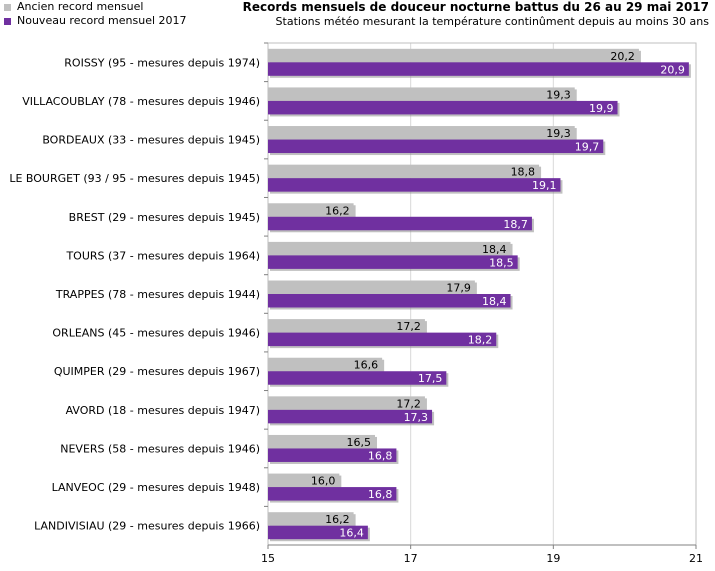 The width and height of the screenshot is (715, 571). I want to click on data-label-old-record: 18,8, so click(523, 172).